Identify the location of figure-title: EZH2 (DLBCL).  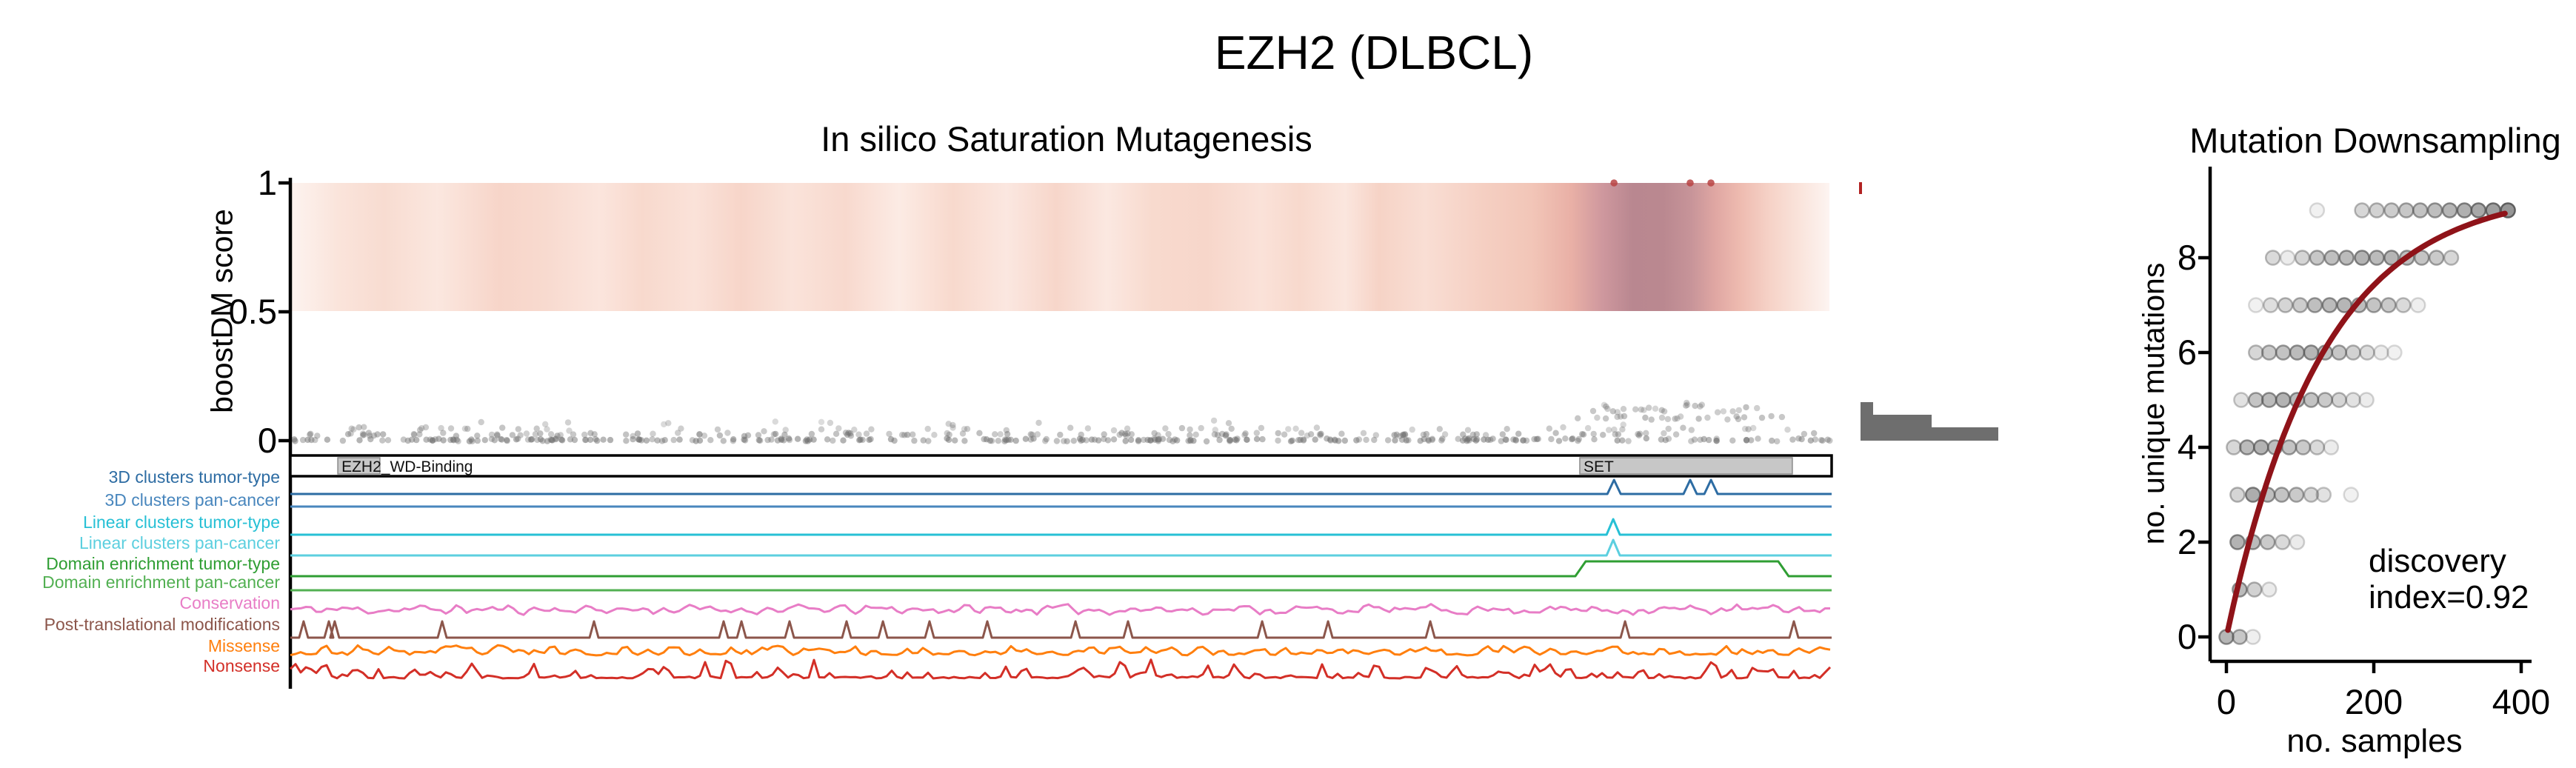
(1374, 53).